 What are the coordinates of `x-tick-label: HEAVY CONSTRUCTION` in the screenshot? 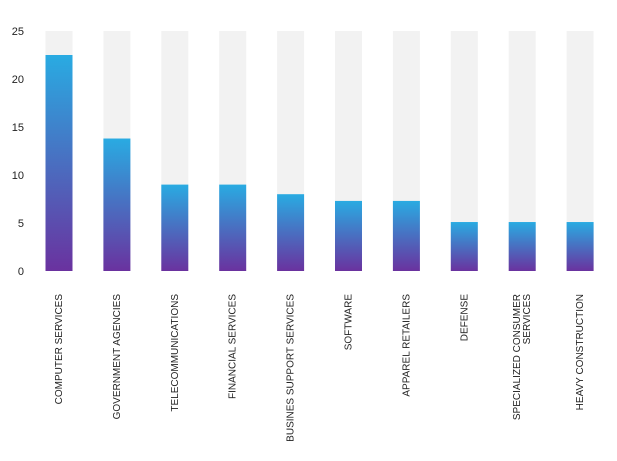 It's located at (580, 352).